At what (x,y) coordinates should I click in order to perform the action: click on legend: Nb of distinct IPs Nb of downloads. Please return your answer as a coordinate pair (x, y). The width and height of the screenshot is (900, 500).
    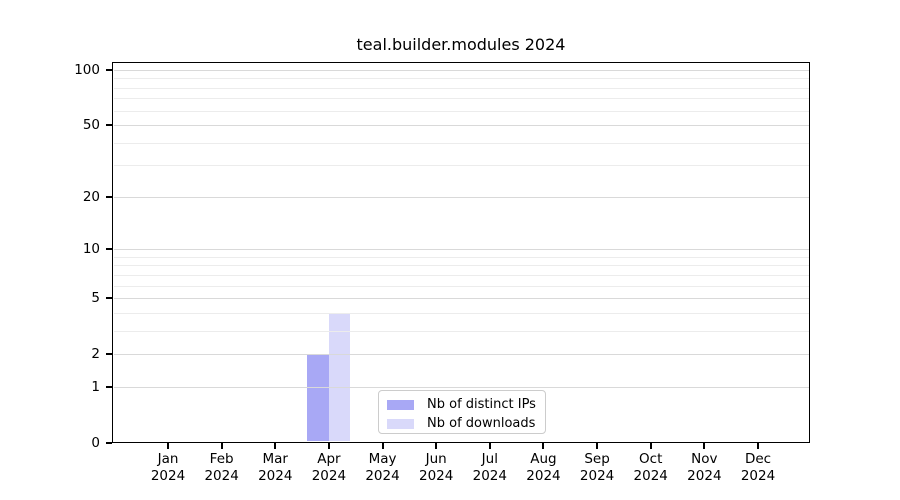
    Looking at the image, I should click on (462, 412).